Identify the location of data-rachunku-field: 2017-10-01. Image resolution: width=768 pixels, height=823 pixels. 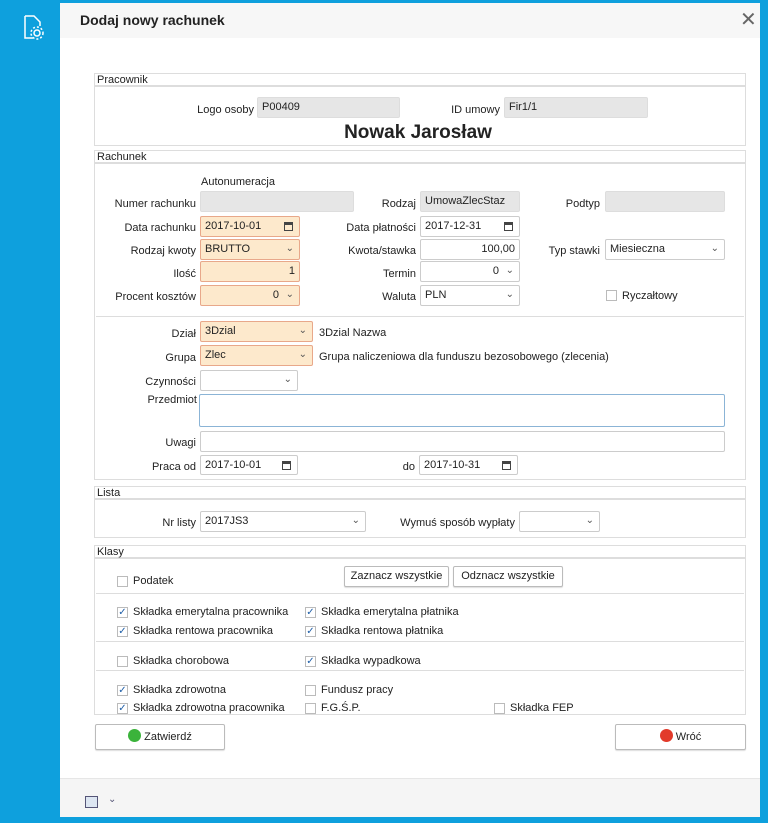
(250, 226).